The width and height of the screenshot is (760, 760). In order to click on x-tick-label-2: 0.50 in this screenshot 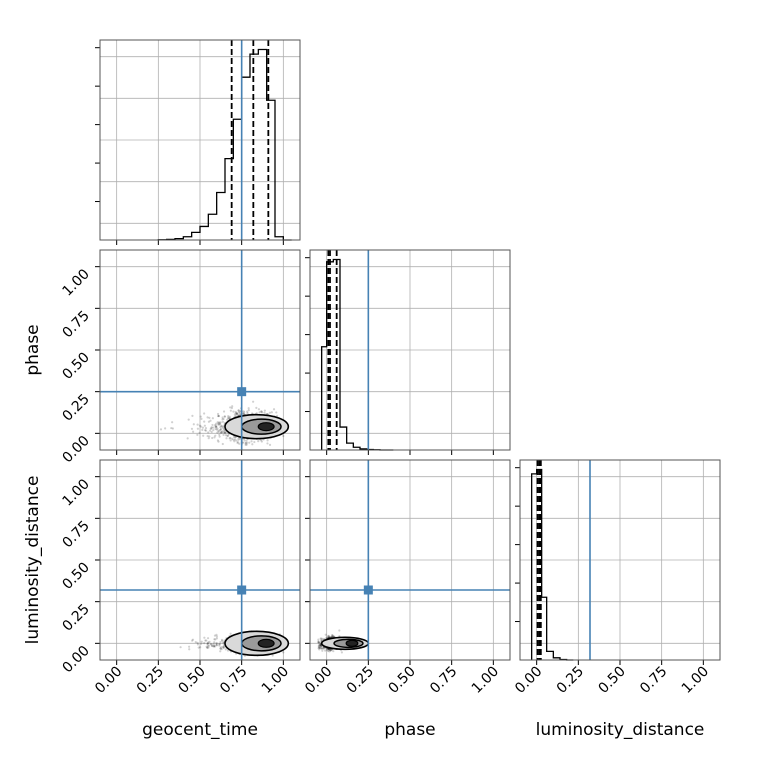, I will do `click(401, 680)`.